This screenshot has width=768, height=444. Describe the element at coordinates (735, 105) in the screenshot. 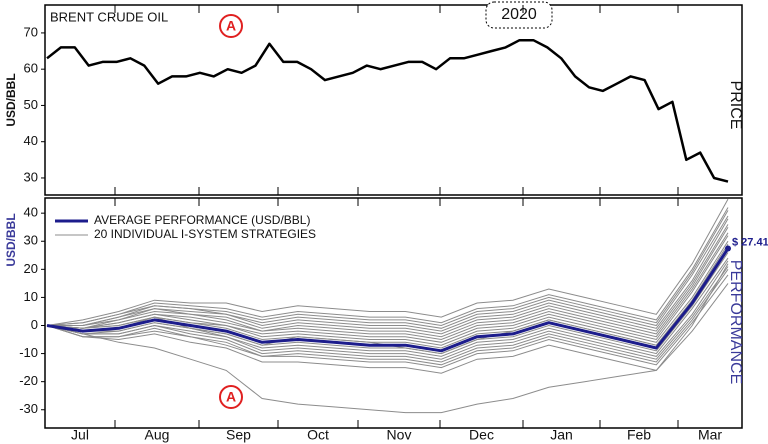

I see `side-label: PRICE` at that location.